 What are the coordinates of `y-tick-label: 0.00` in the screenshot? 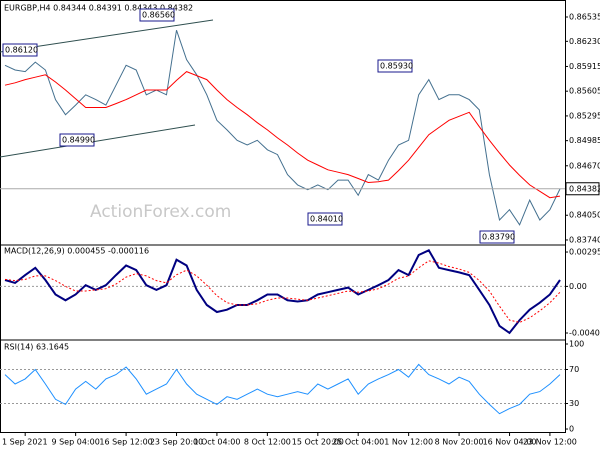 It's located at (578, 286).